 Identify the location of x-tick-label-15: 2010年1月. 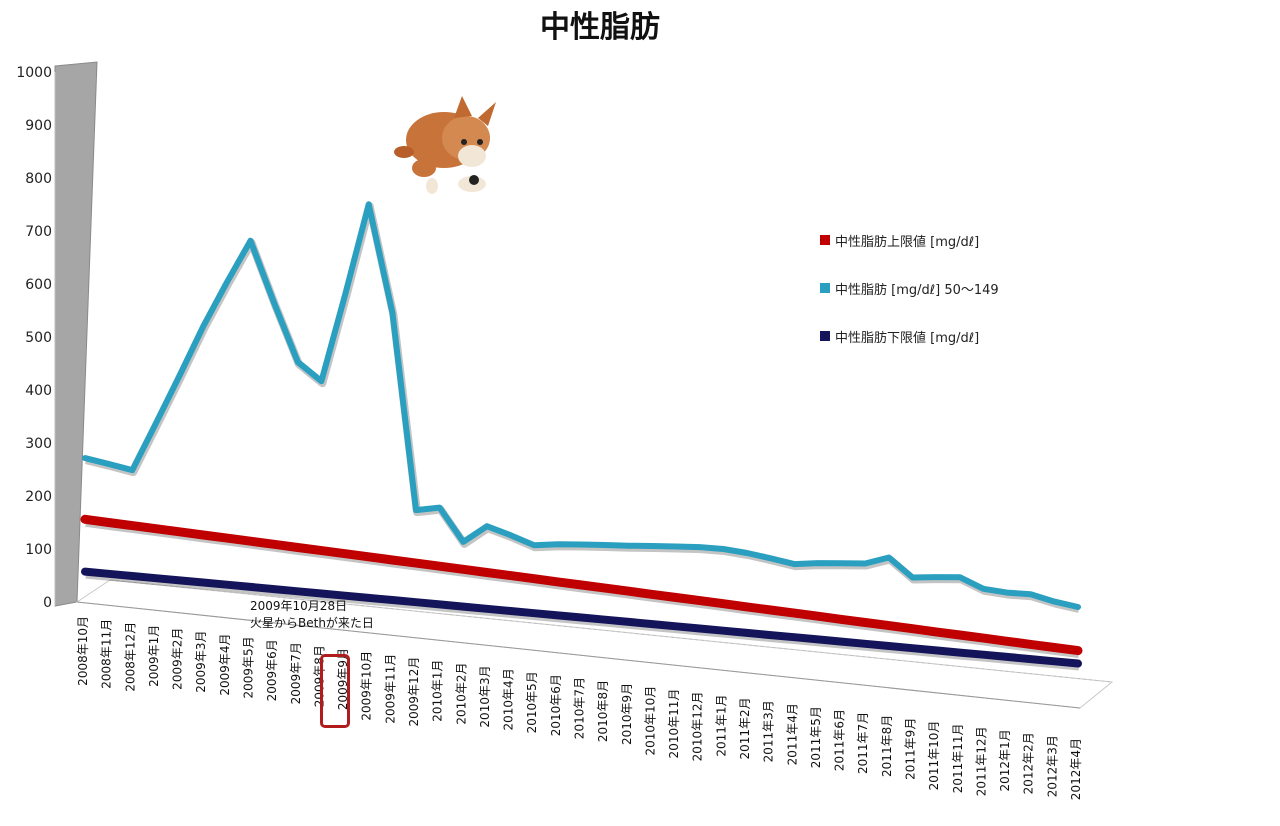
(438, 691).